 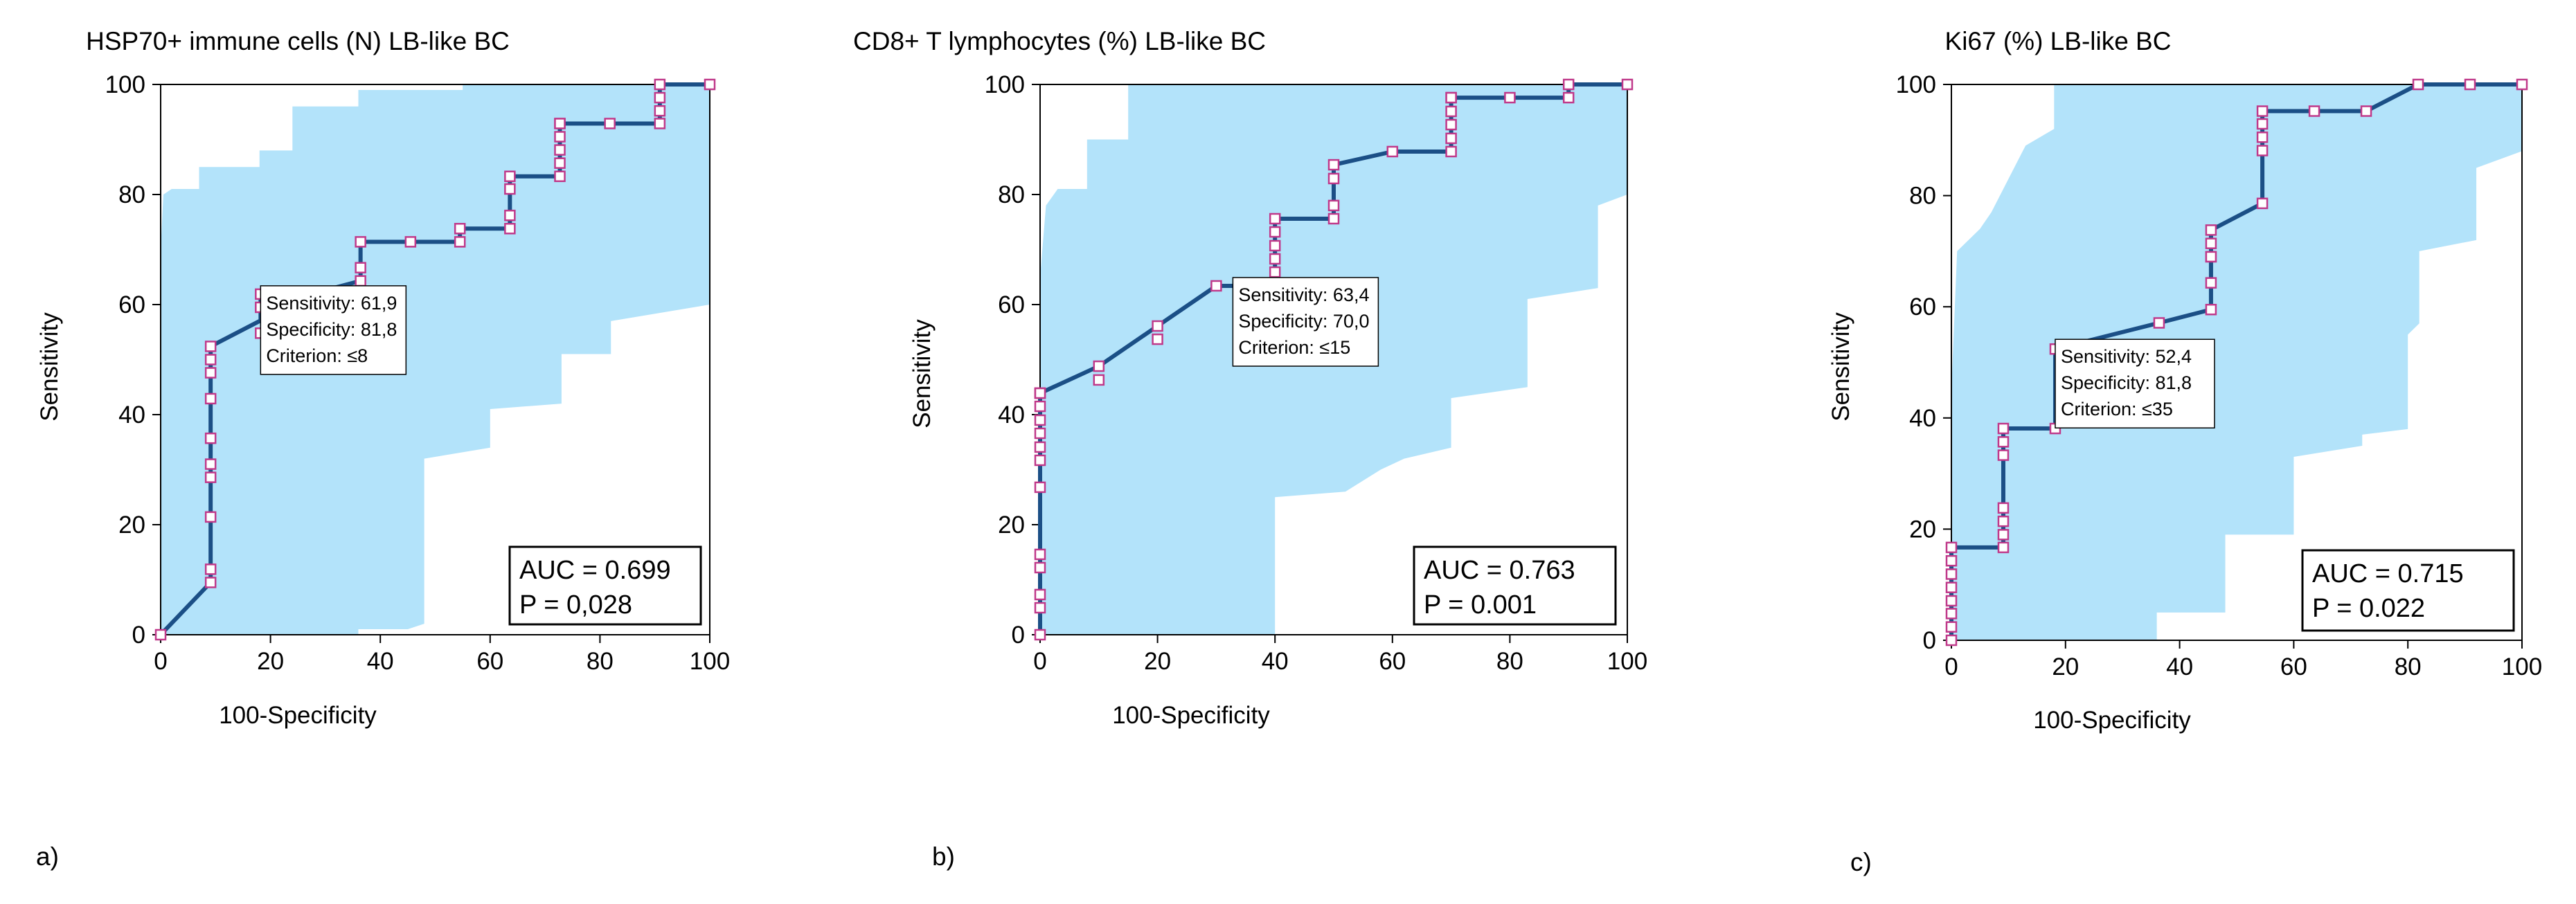 I want to click on auc-box: AUC = 0.699 P = 0,028, so click(x=605, y=585).